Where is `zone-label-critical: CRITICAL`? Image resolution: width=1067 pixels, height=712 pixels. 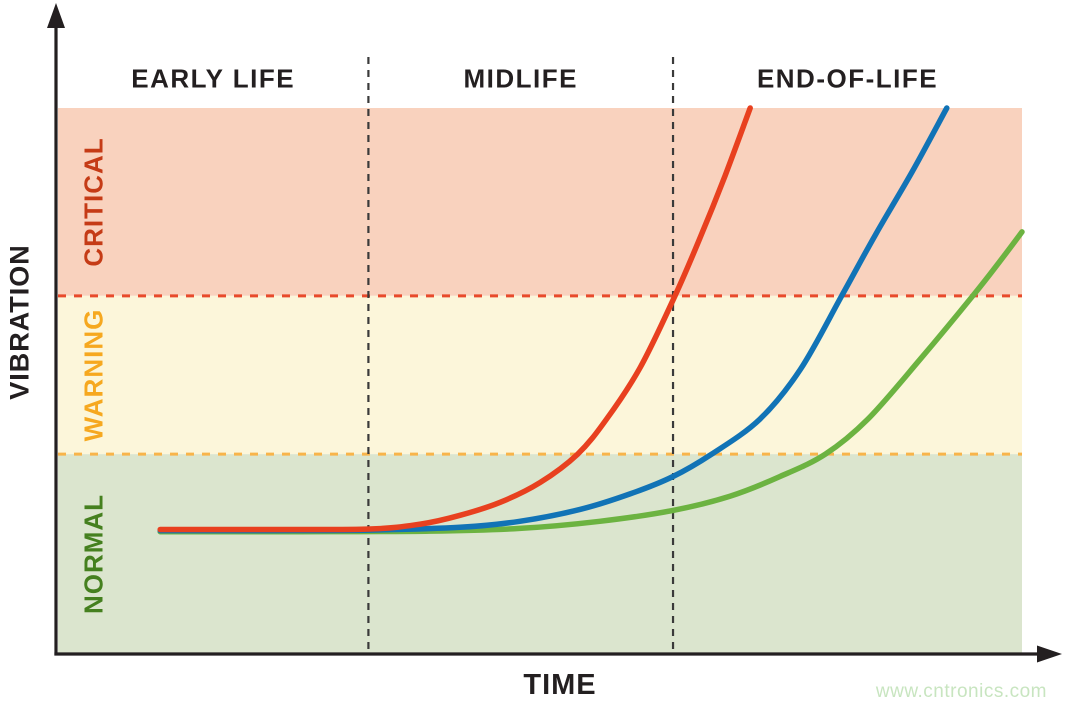
zone-label-critical: CRITICAL is located at coordinates (93, 202).